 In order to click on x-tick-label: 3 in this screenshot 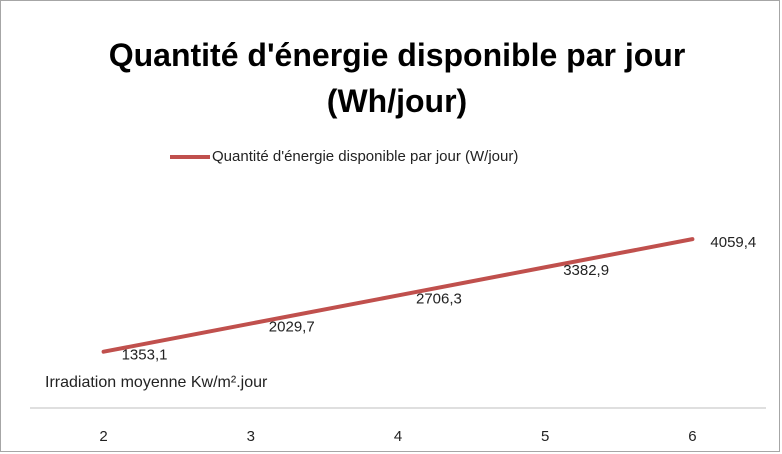, I will do `click(251, 436)`.